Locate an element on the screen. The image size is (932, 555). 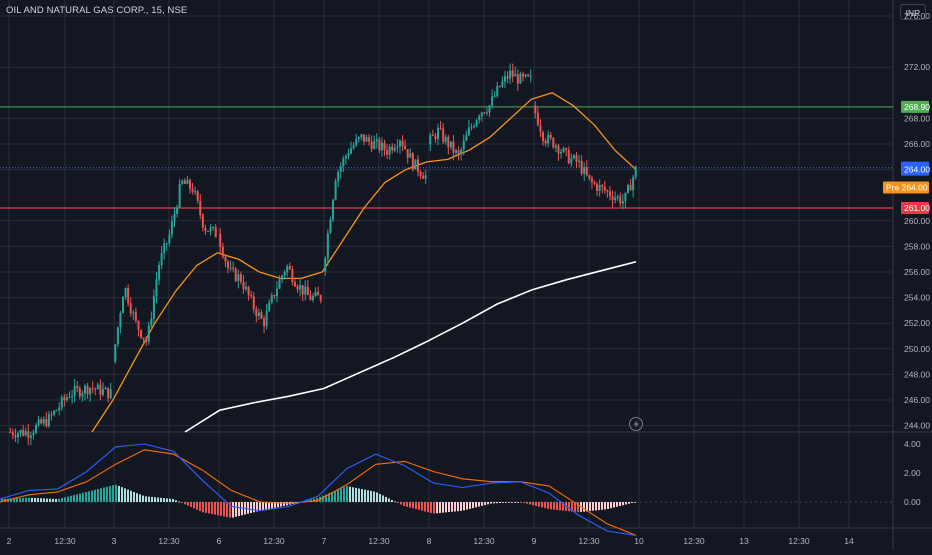
time-tick-label: 3 is located at coordinates (114, 541).